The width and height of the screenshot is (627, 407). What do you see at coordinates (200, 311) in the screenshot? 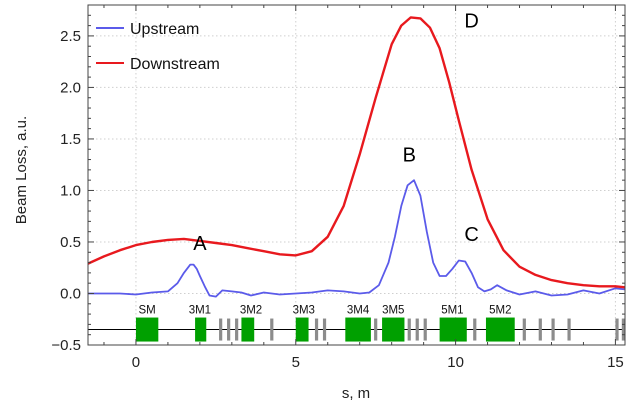
I see `magnet-label: 3M1` at bounding box center [200, 311].